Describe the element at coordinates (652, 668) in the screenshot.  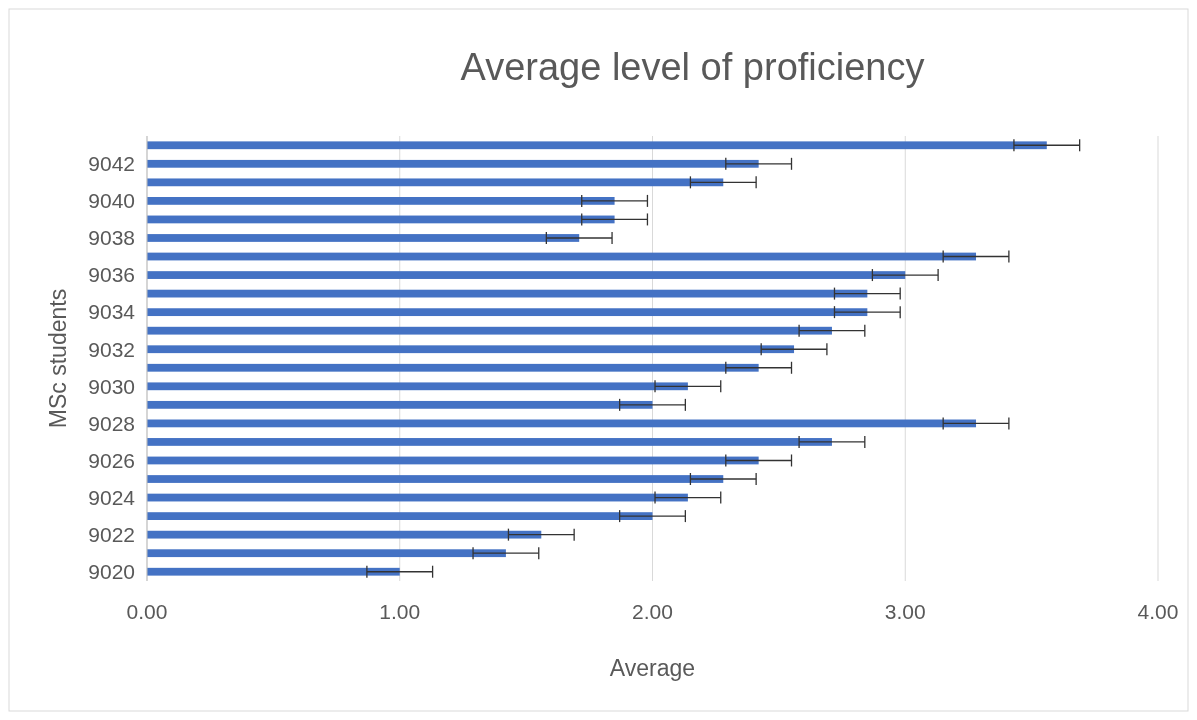
I see `x-axis-title: Average` at that location.